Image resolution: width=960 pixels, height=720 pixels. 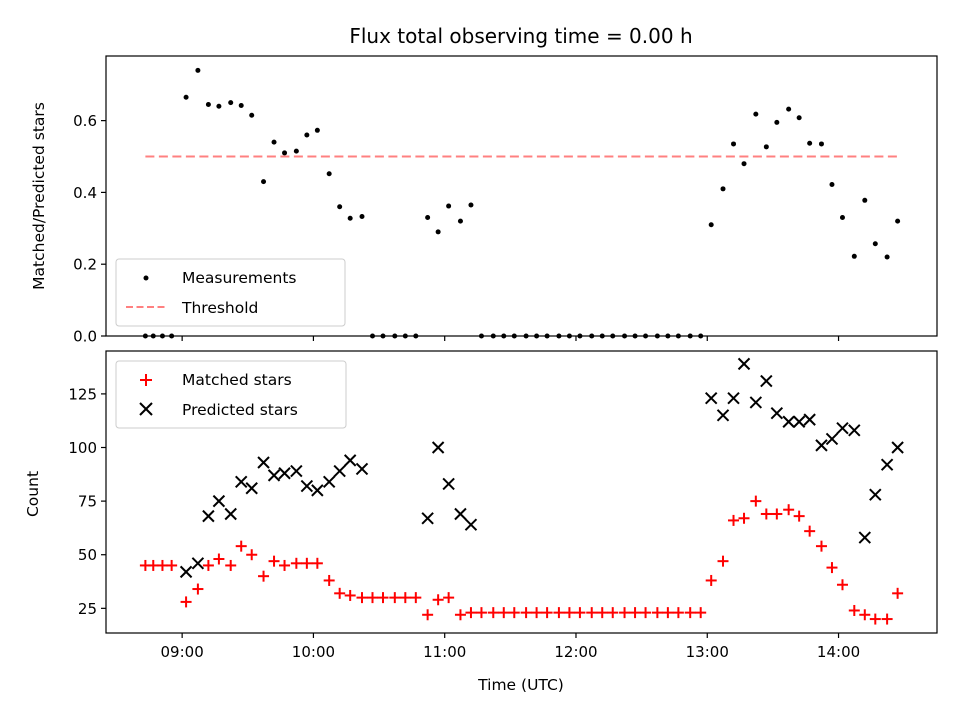 I want to click on ratio-legend-box, so click(x=230, y=292).